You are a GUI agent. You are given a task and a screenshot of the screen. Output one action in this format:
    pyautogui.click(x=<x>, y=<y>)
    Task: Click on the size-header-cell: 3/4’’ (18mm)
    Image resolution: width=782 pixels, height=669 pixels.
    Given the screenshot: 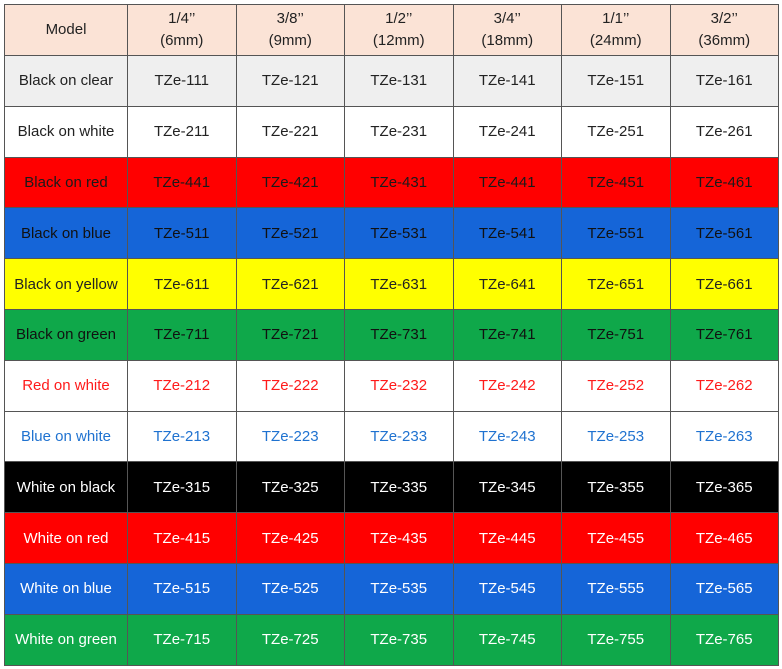 What is the action you would take?
    pyautogui.click(x=507, y=30)
    